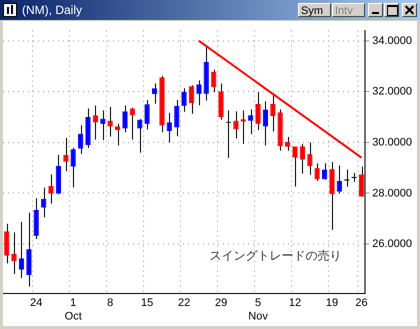 This screenshot has height=329, width=420. I want to click on y-tick-label: 34.0000, so click(392, 40).